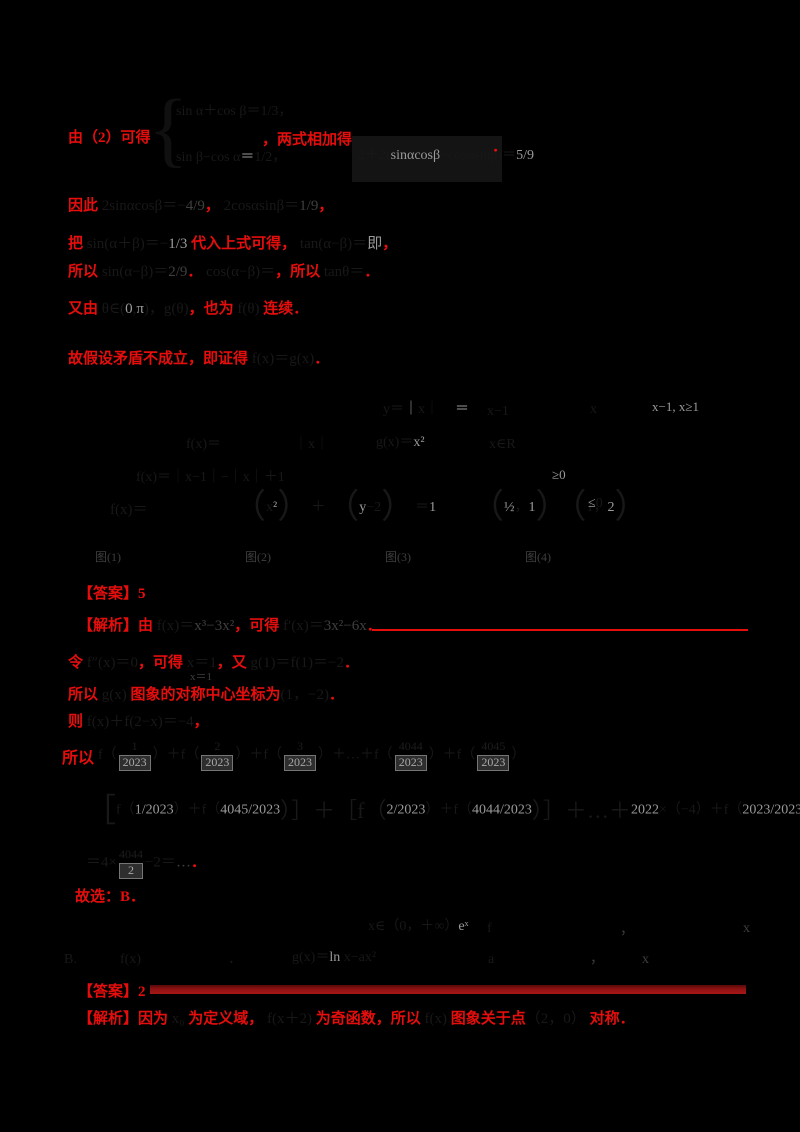 This screenshot has height=1132, width=800. I want to click on red-annotation-text: 把, so click(76, 244).